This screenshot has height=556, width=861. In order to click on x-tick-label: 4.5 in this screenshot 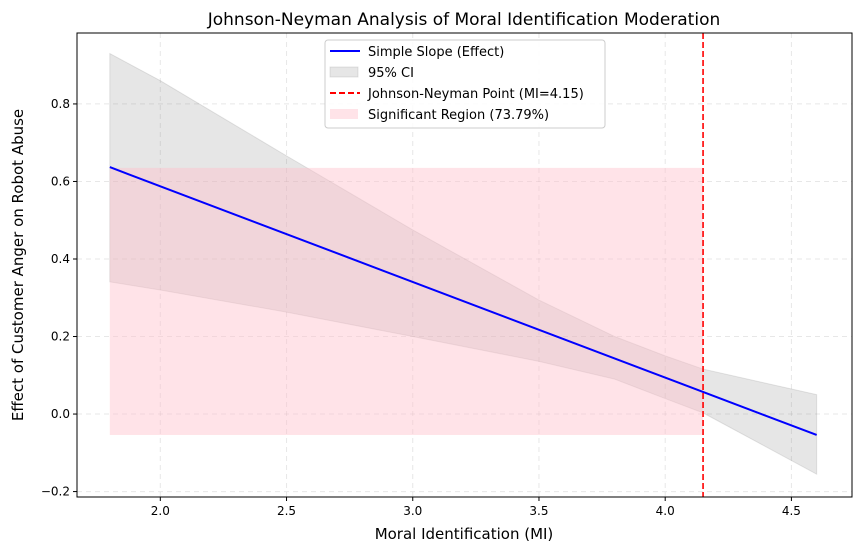, I will do `click(791, 511)`.